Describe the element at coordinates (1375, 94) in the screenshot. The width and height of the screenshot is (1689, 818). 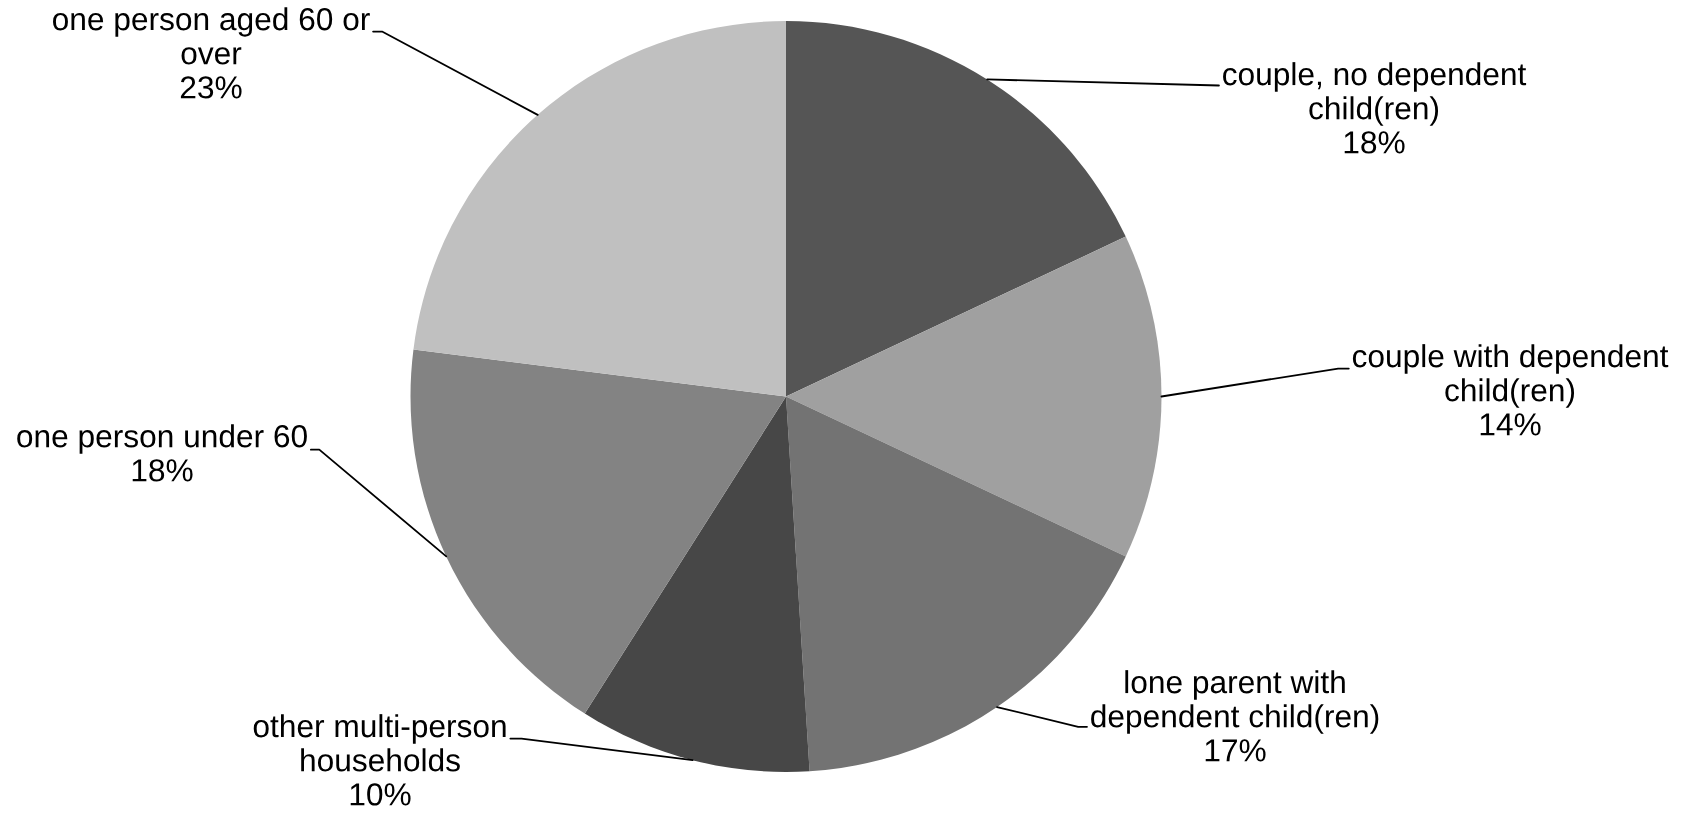
I see `slice-label: couple, no dependent child(ren)` at that location.